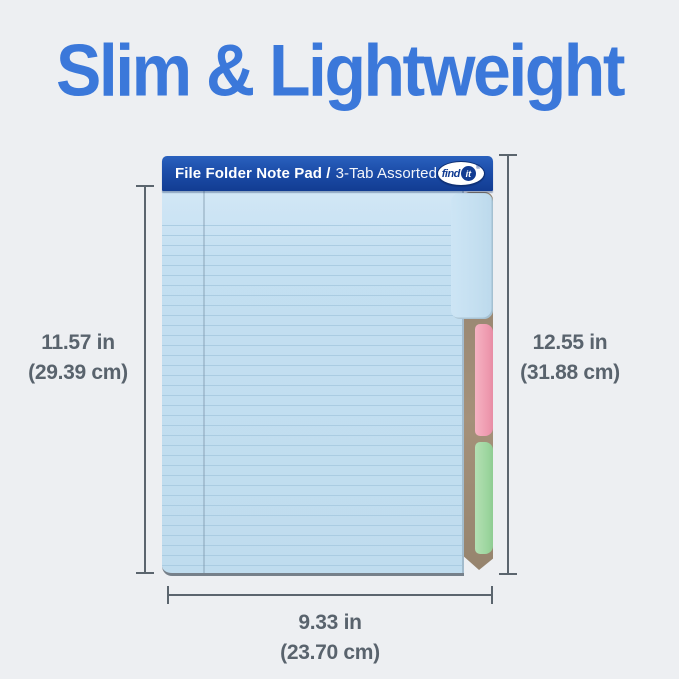 The image size is (679, 679). Describe the element at coordinates (78, 358) in the screenshot. I see `dimension-label-height-sheet: 11.57 in (29.39 cm)` at that location.